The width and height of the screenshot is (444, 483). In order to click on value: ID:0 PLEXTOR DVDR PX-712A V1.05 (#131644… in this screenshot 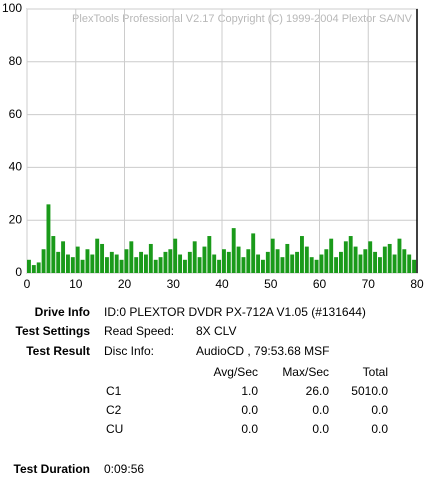, I will do `click(235, 312)`.